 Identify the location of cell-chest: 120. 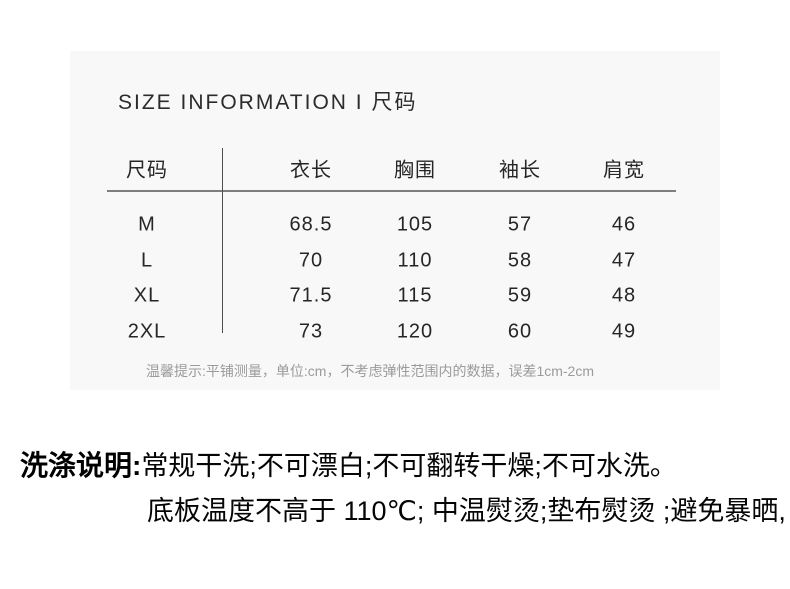
(415, 331).